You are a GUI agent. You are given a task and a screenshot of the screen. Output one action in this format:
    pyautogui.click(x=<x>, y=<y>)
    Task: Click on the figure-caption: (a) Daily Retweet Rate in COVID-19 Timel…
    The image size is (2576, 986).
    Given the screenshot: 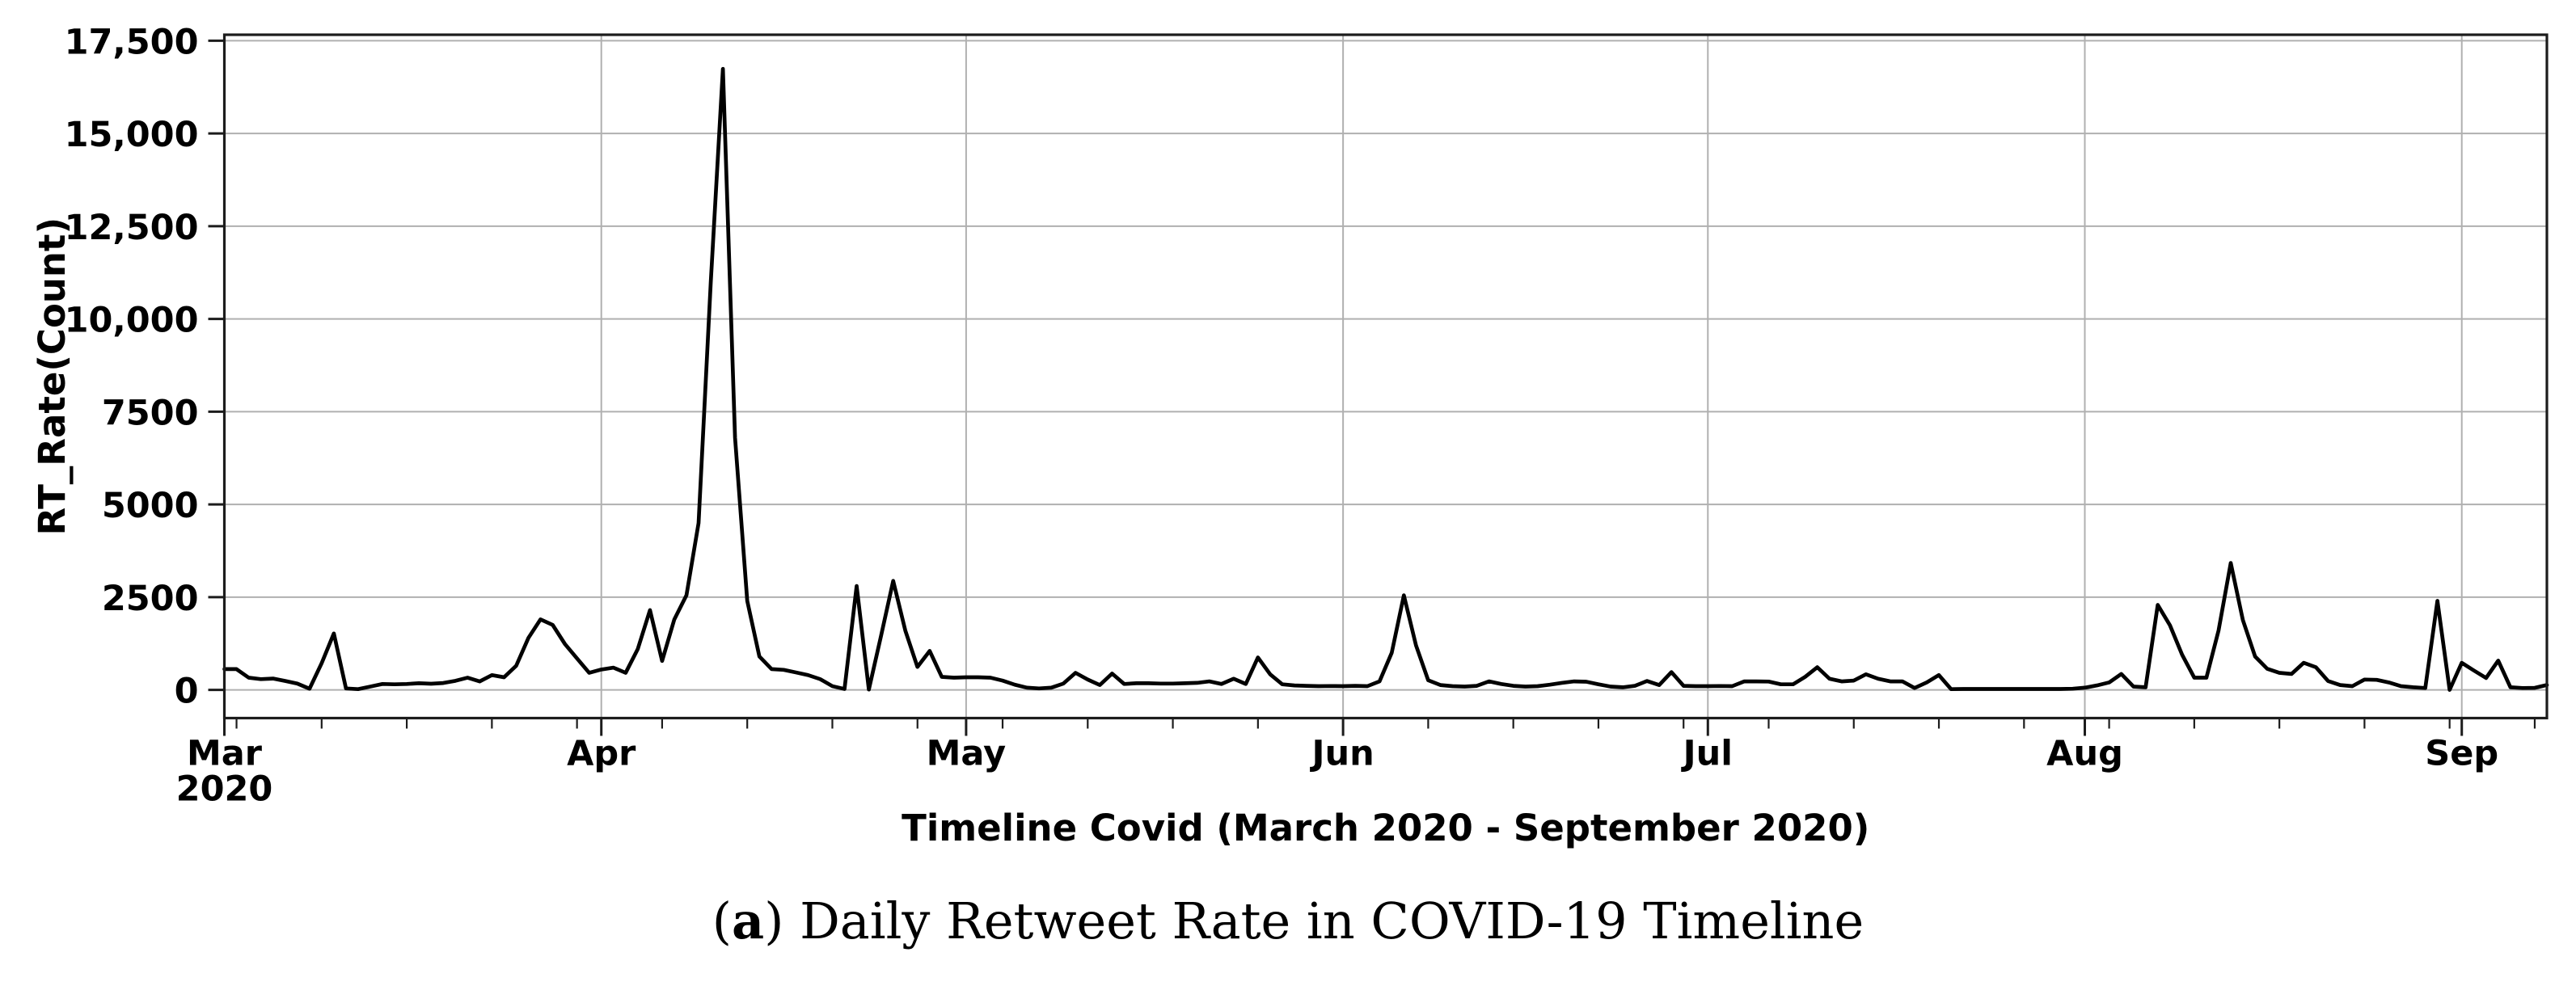 What is the action you would take?
    pyautogui.click(x=1288, y=920)
    